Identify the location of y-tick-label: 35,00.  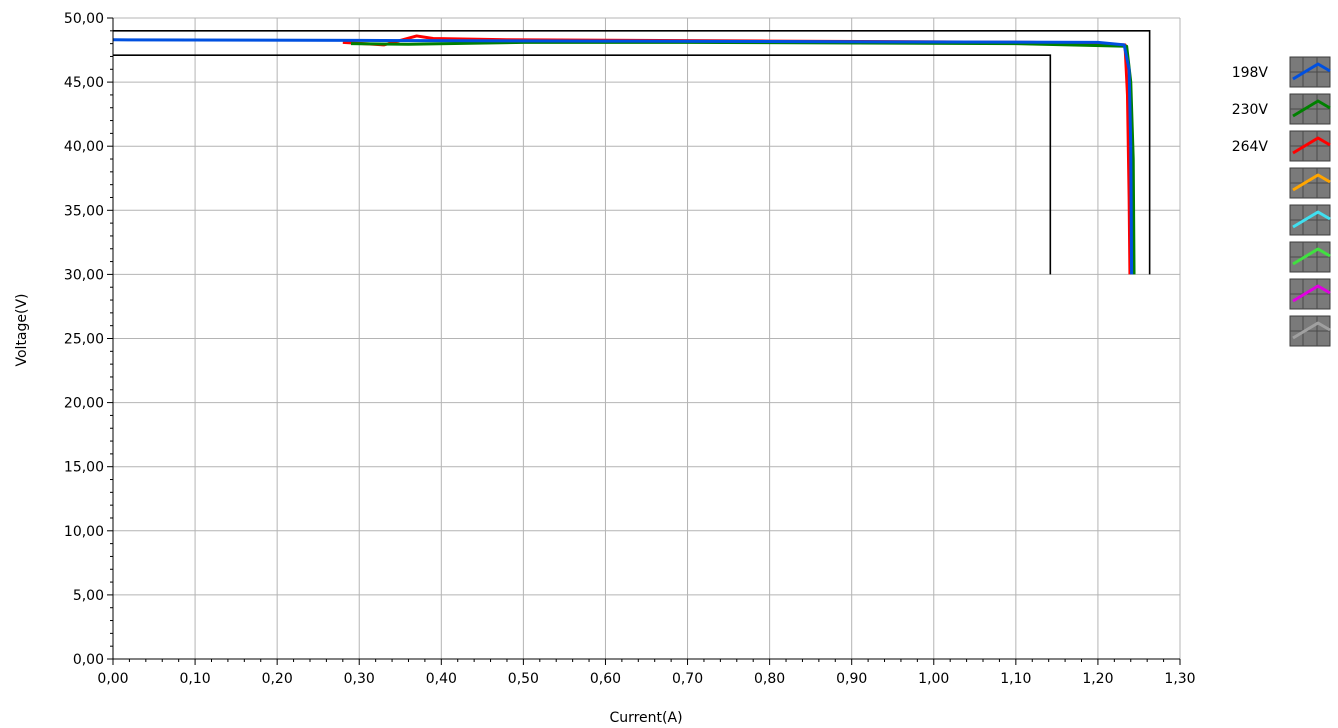
(84, 211).